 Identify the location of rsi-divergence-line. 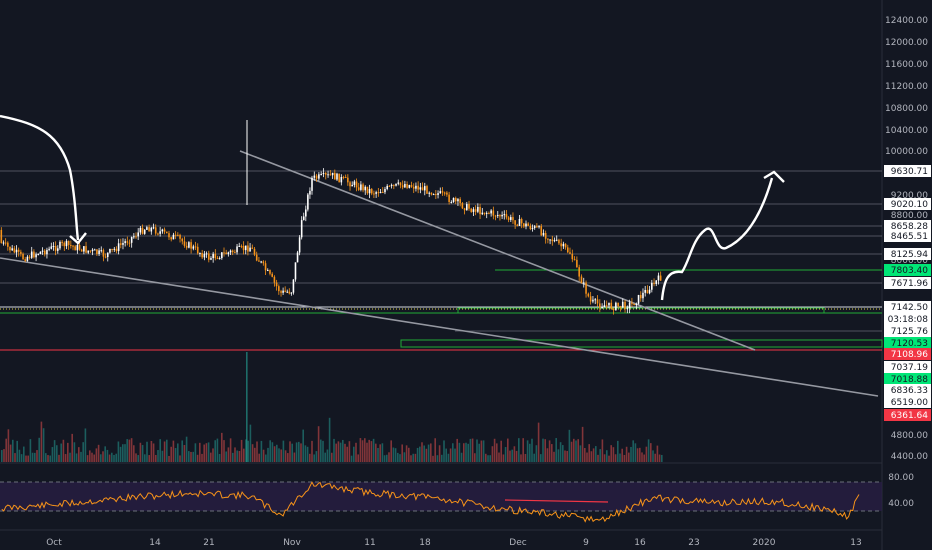
(556, 501).